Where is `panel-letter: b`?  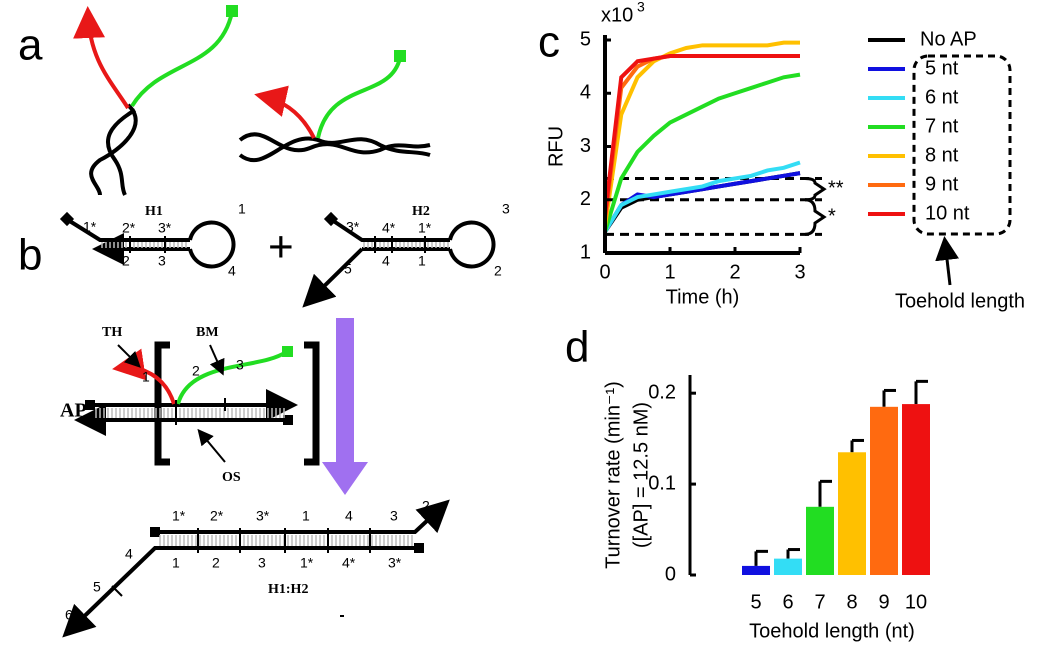 panel-letter: b is located at coordinates (30, 255).